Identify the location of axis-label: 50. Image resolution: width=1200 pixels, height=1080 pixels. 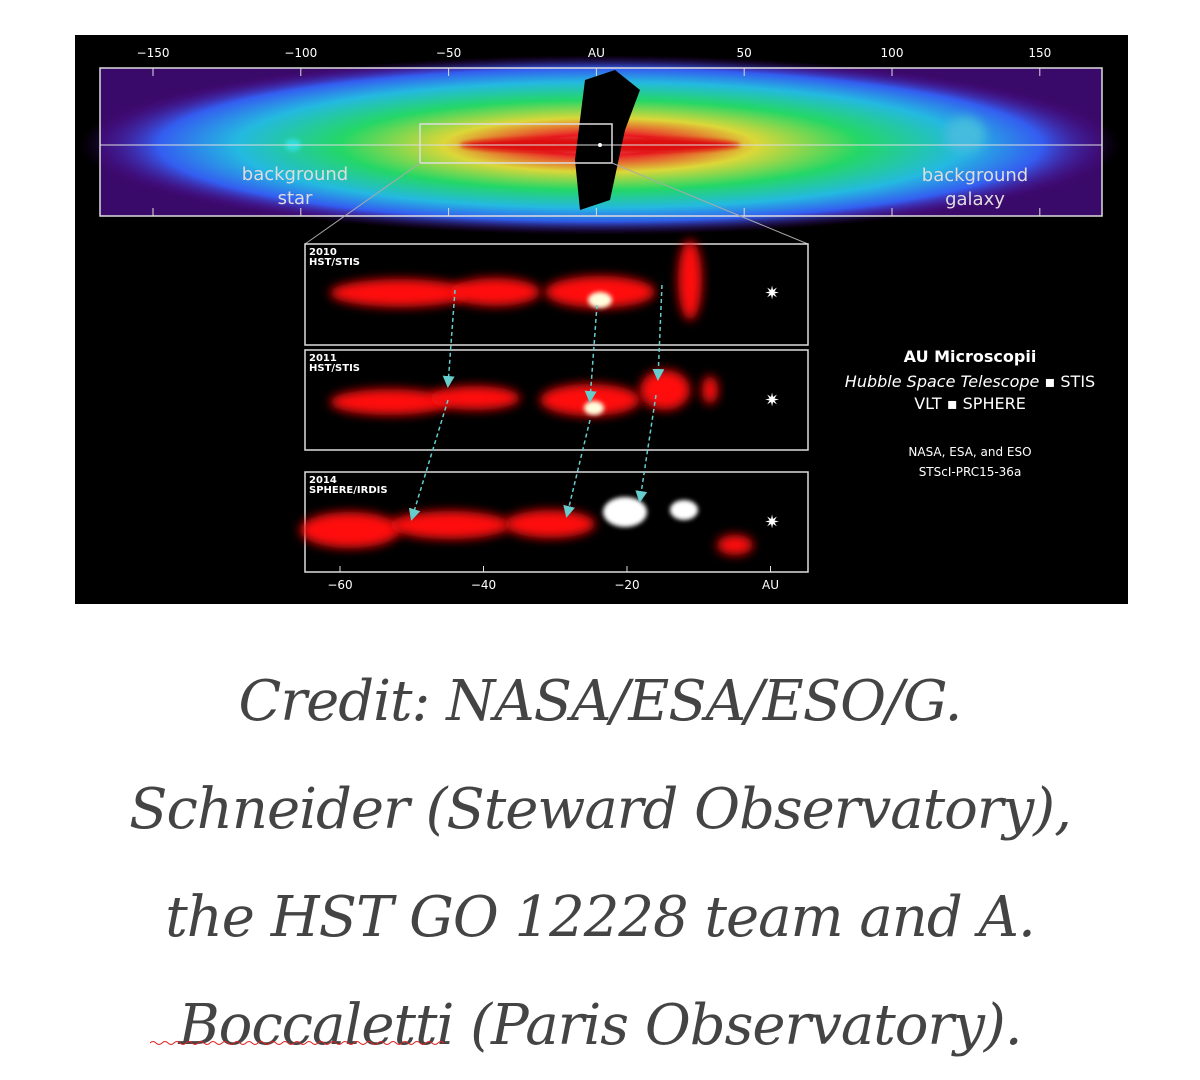
(744, 53).